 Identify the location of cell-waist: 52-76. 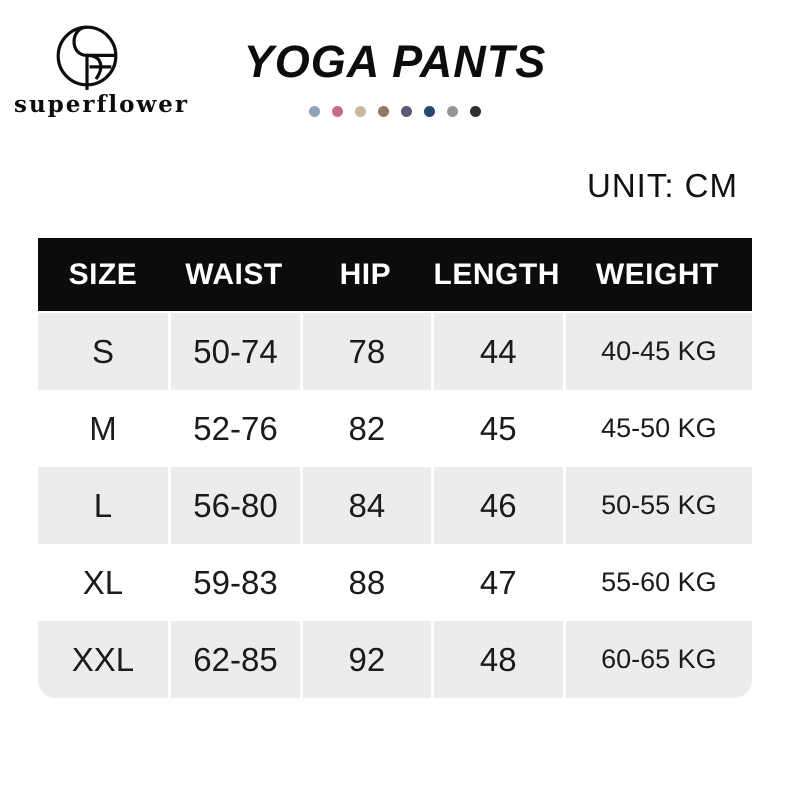
(235, 428).